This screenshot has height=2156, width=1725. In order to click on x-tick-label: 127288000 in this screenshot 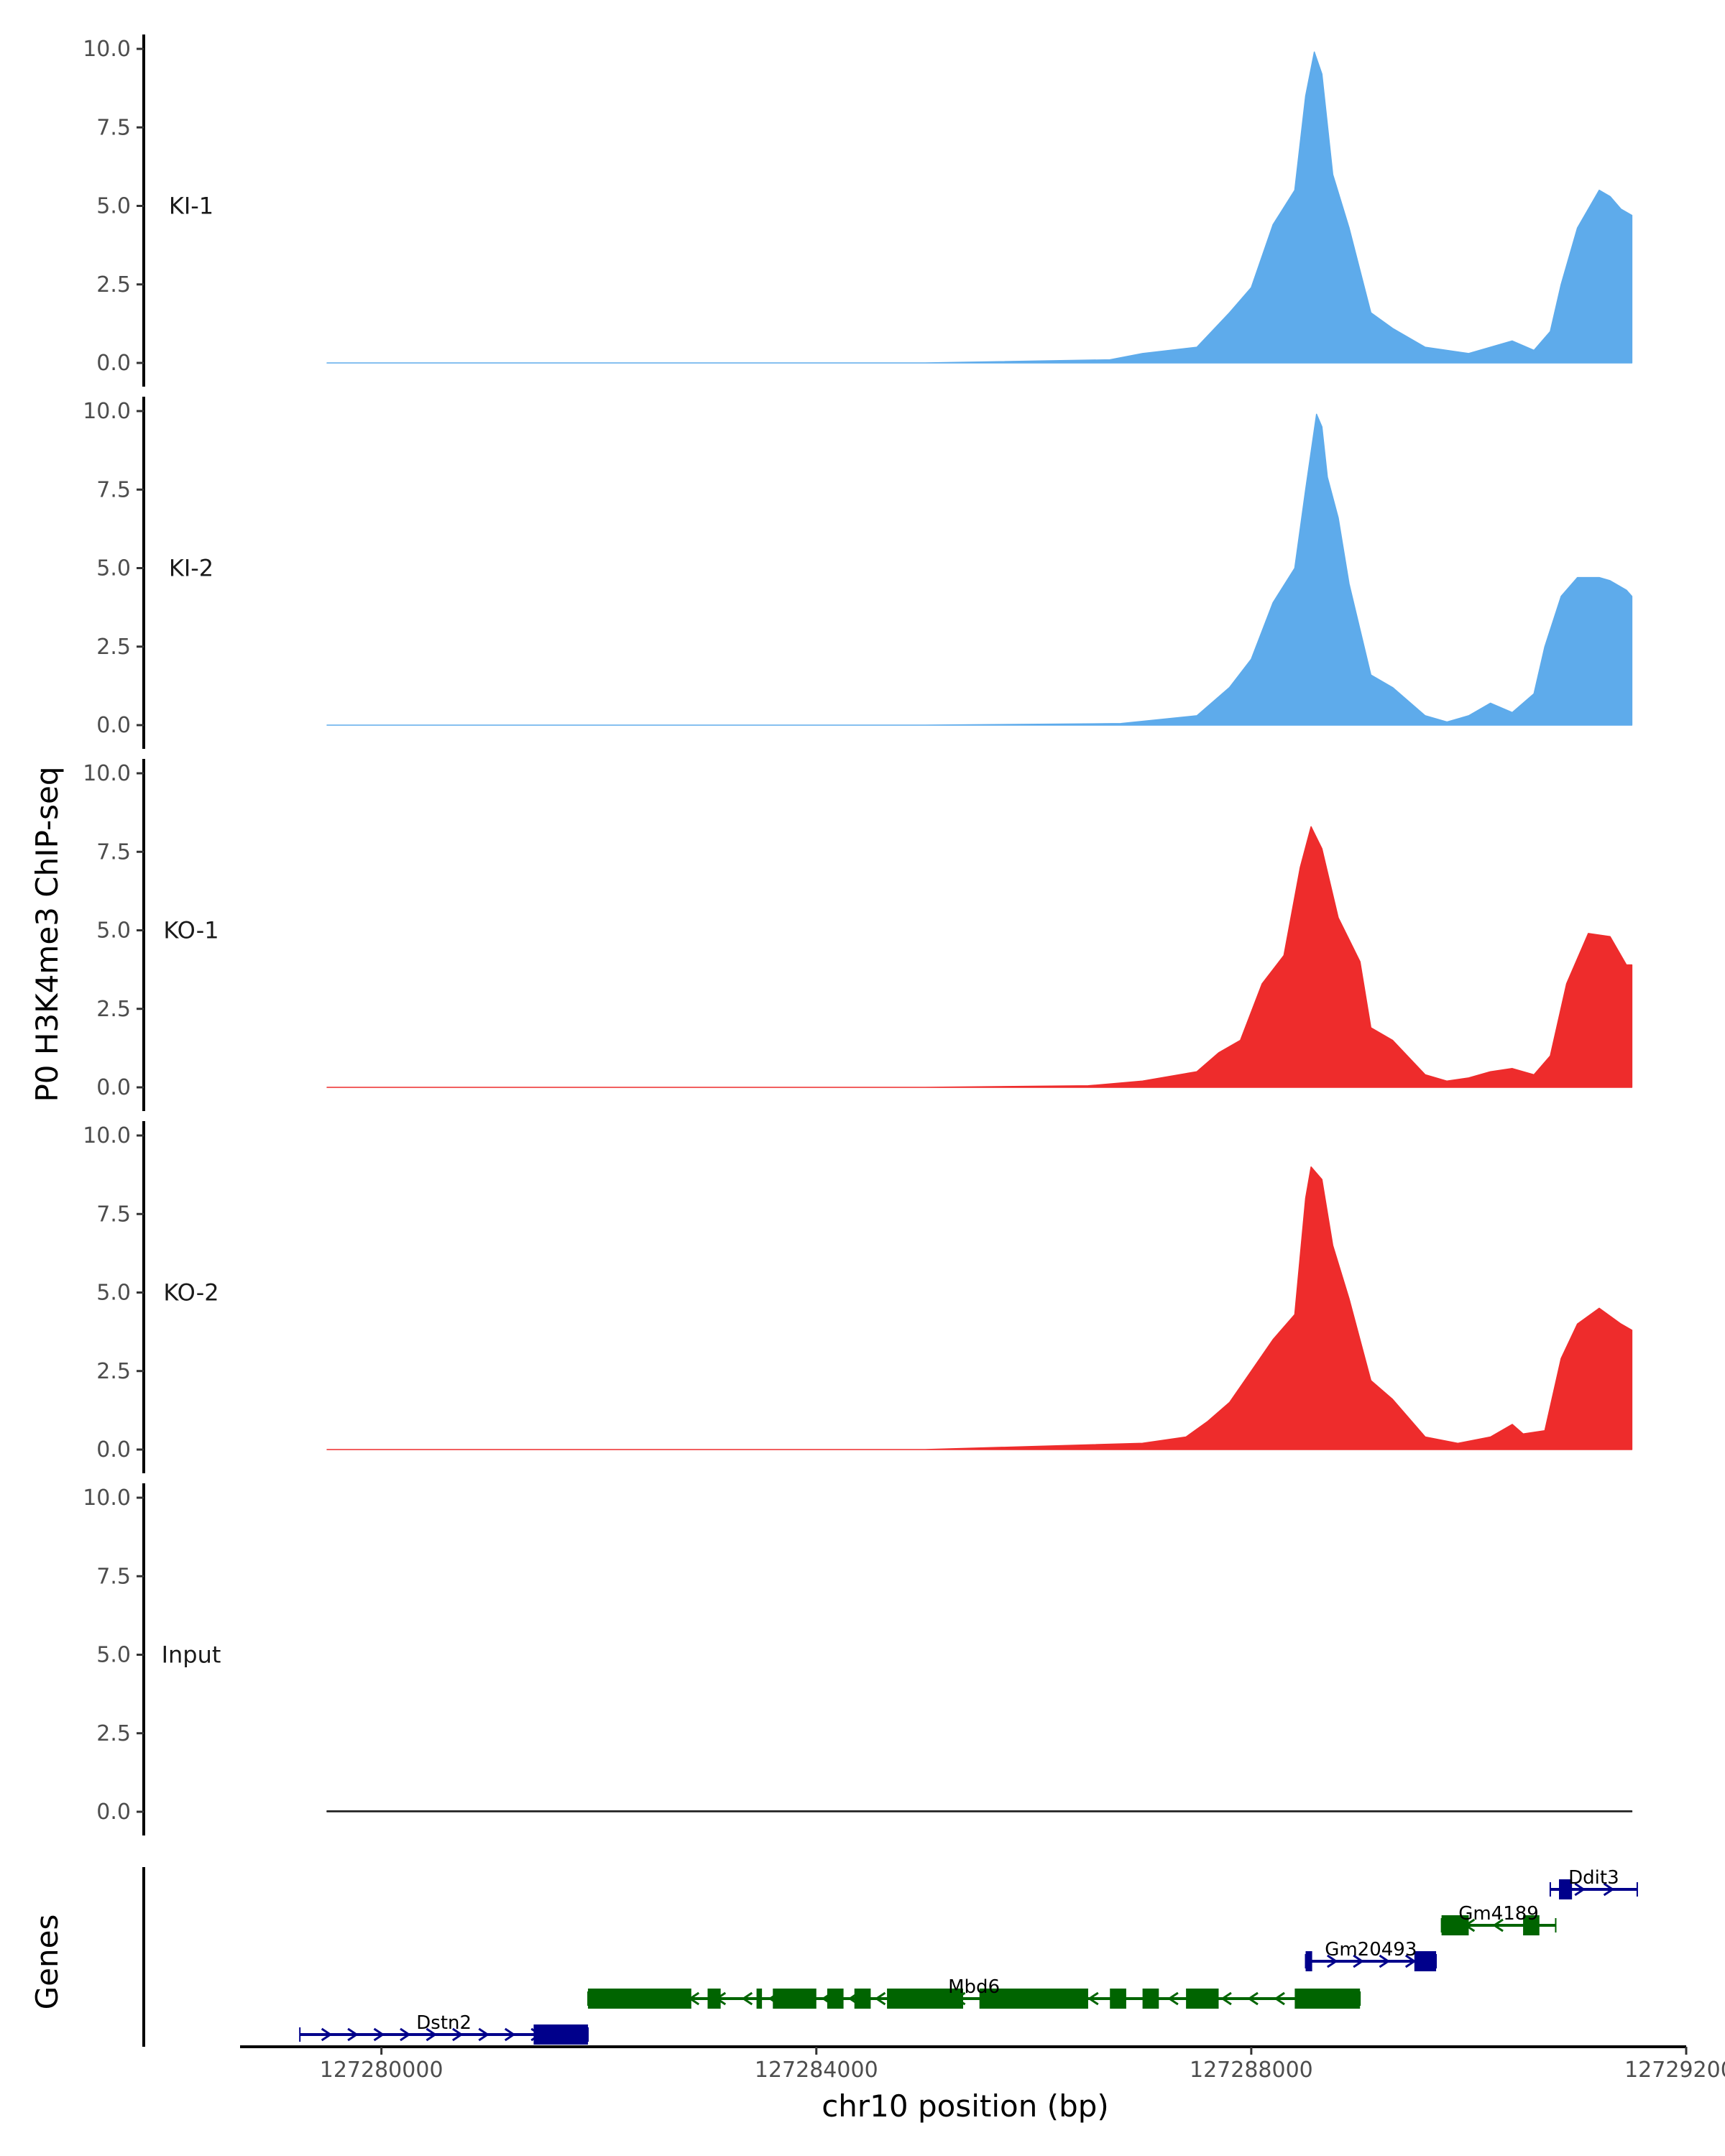, I will do `click(1251, 2070)`.